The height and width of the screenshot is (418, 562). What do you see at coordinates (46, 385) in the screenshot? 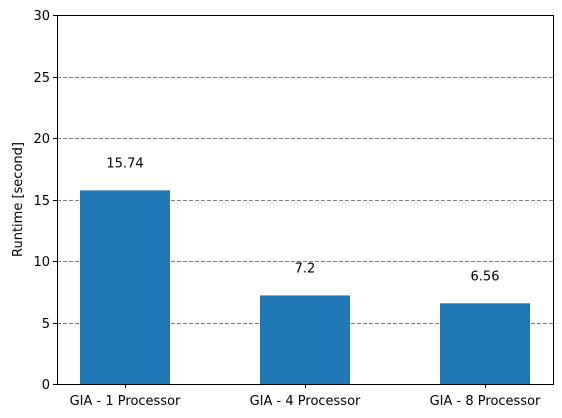
I see `y-tick-label: 0` at bounding box center [46, 385].